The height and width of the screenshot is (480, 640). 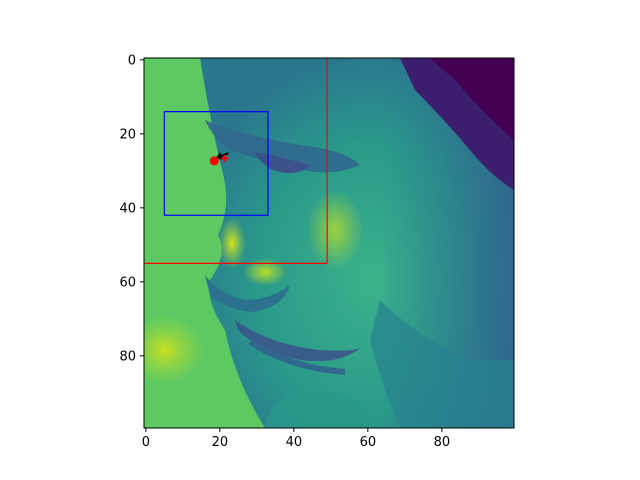 I want to click on y-axis: 0 20 40 60 80, so click(x=131, y=208).